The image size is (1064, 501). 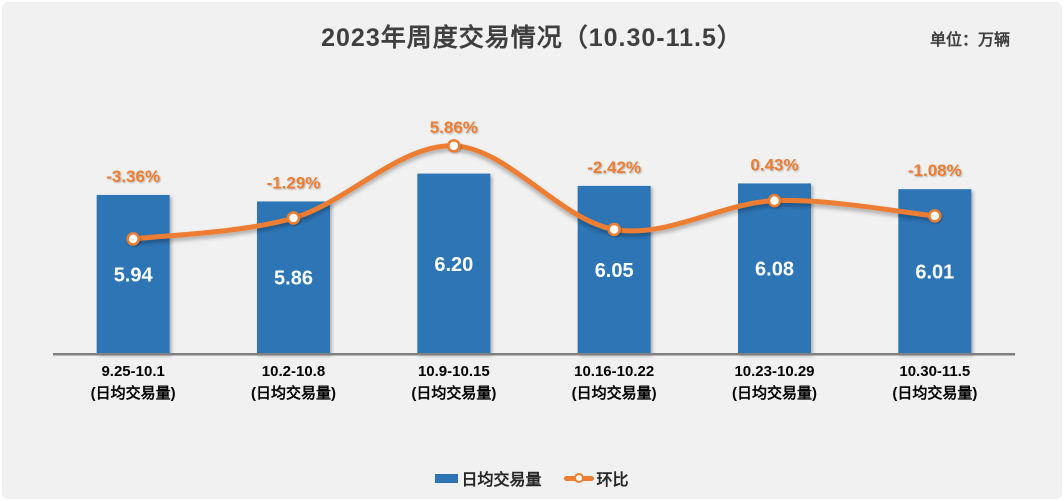 I want to click on line-value-label: -3.36%, so click(x=133, y=176).